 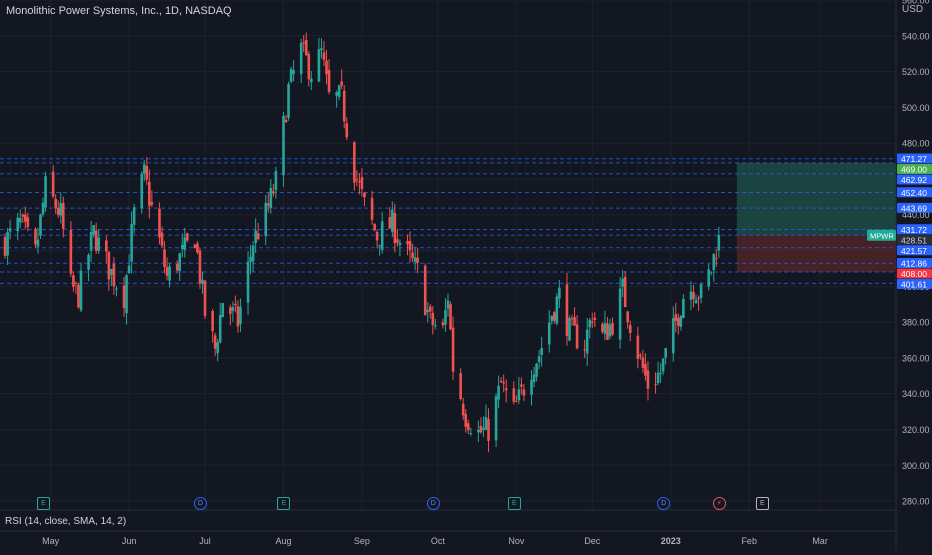 I want to click on price-badge-label: 471.27, so click(x=914, y=159).